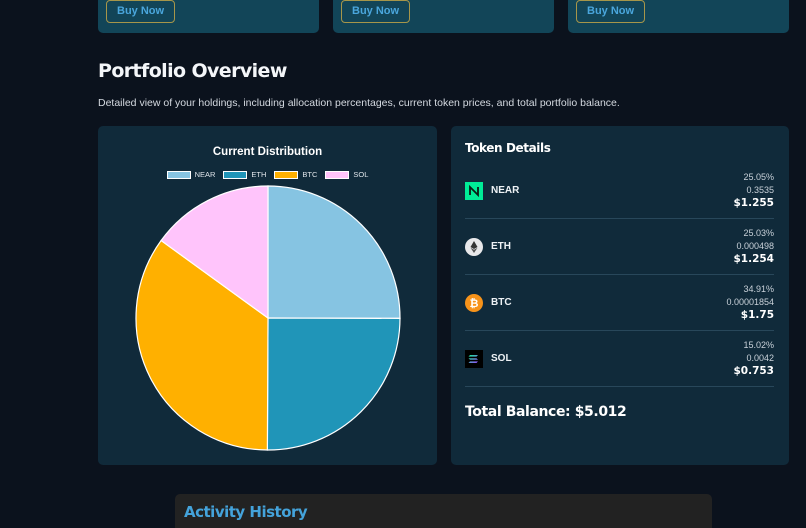  Describe the element at coordinates (619, 359) in the screenshot. I see `token-row-sol: SOL 15.02% 0.0042 $0.753` at that location.